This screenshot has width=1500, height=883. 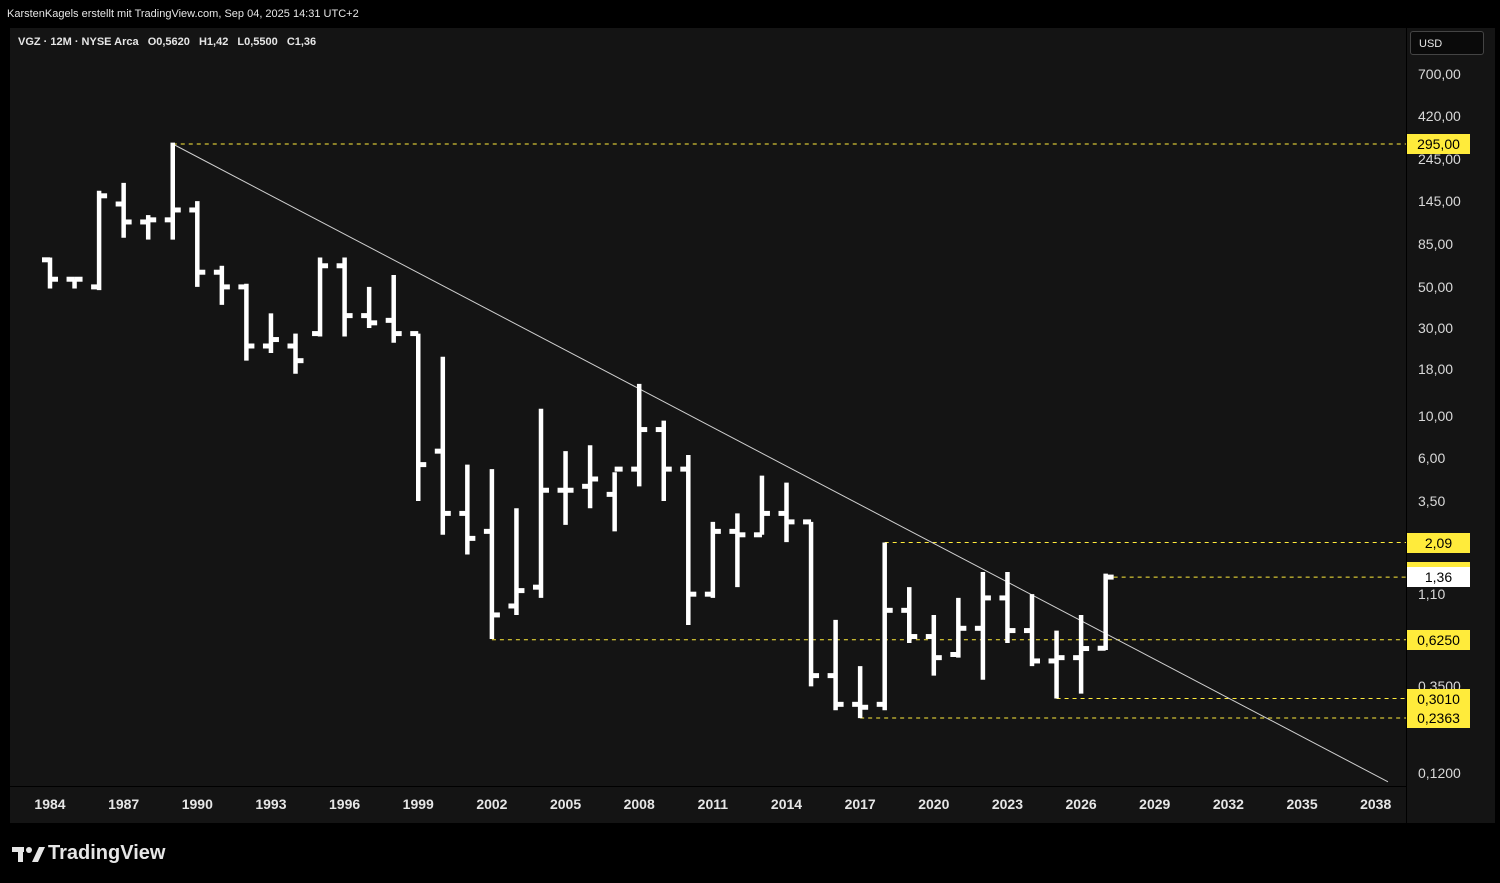 What do you see at coordinates (197, 804) in the screenshot?
I see `time-tick-label: 1990` at bounding box center [197, 804].